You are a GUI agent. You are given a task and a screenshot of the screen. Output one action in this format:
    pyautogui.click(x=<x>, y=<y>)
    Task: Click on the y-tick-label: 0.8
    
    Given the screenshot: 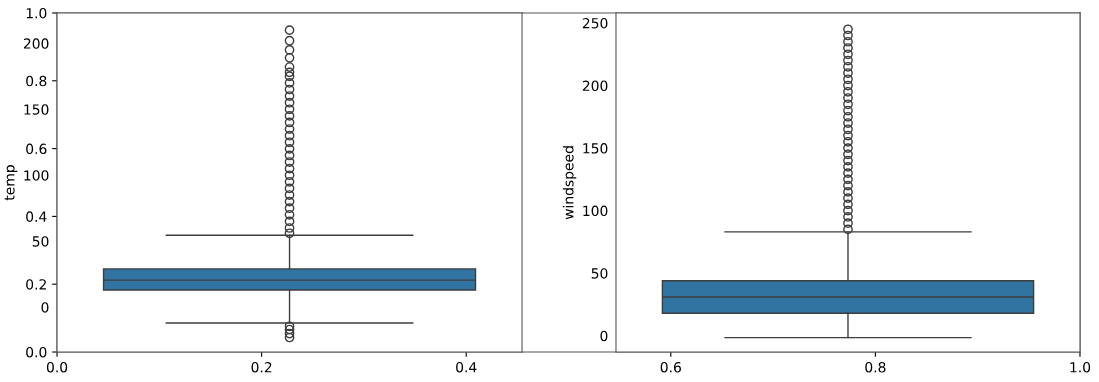 What is the action you would take?
    pyautogui.click(x=36, y=81)
    